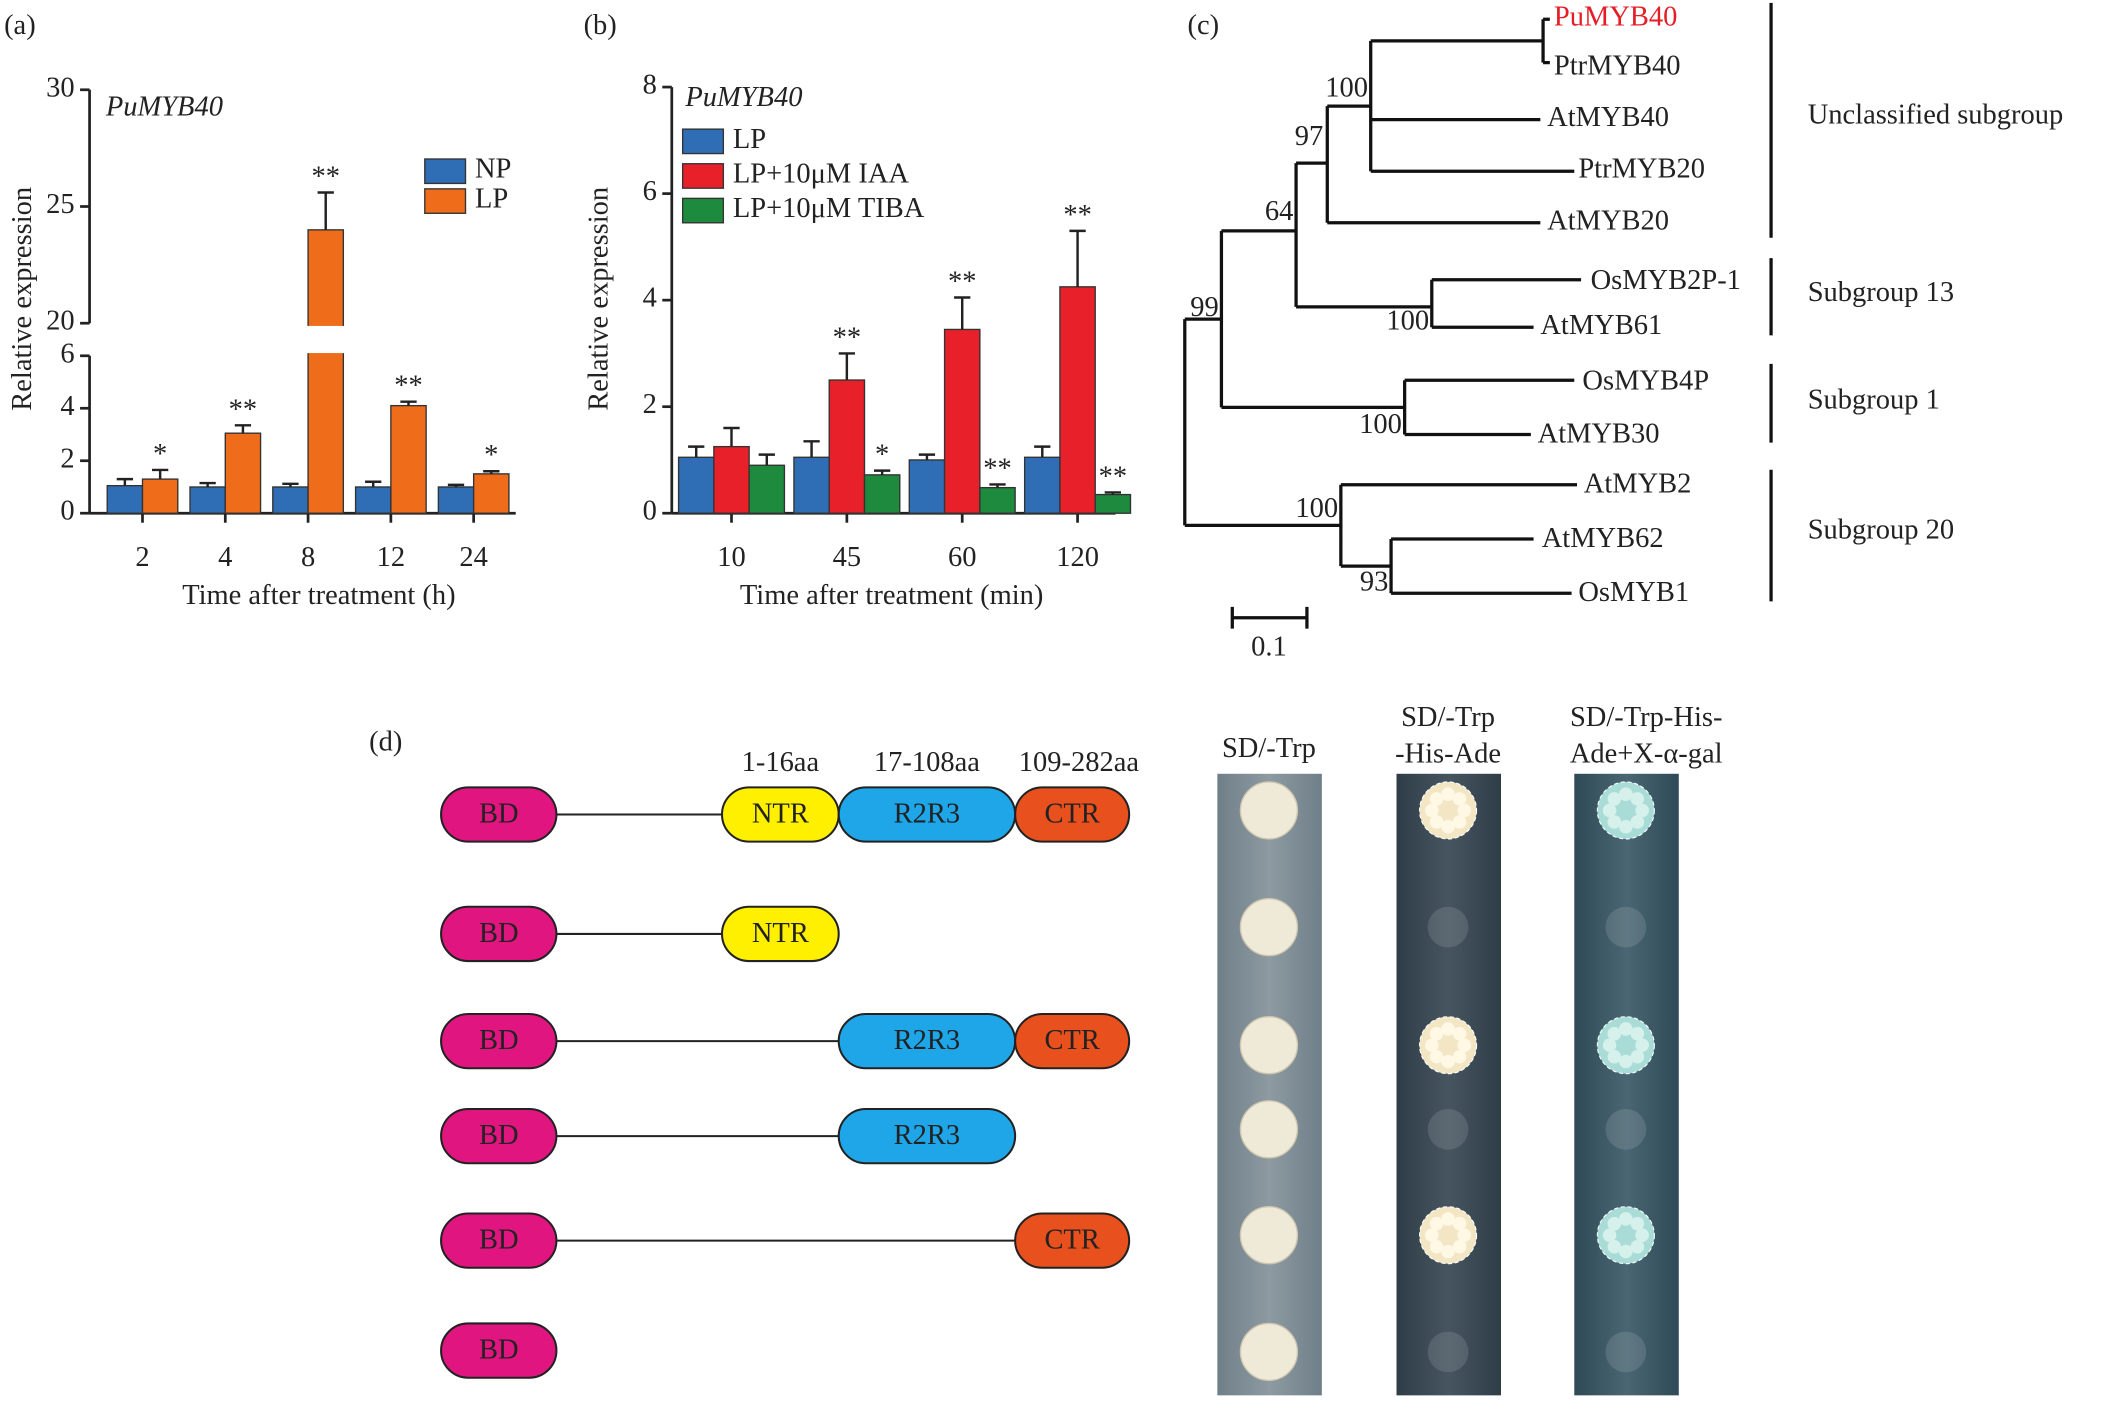  I want to click on plate-header: SD/-Trp, so click(1269, 748).